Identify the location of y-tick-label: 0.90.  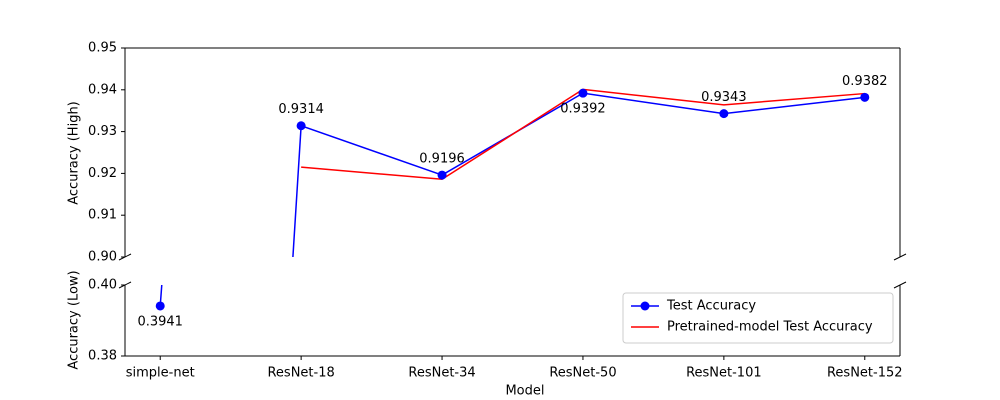
(102, 257).